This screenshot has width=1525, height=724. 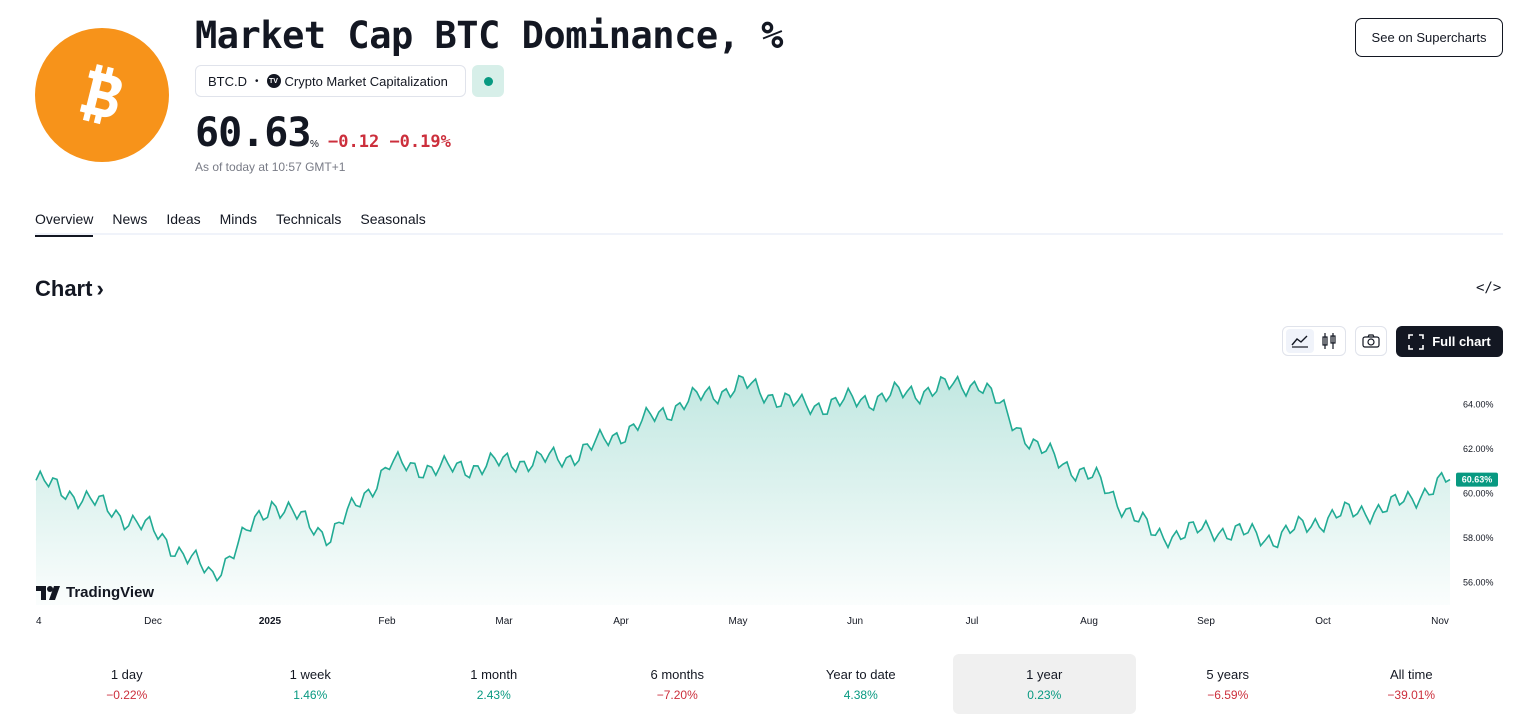 I want to click on perf-label: 1 month, so click(x=494, y=674).